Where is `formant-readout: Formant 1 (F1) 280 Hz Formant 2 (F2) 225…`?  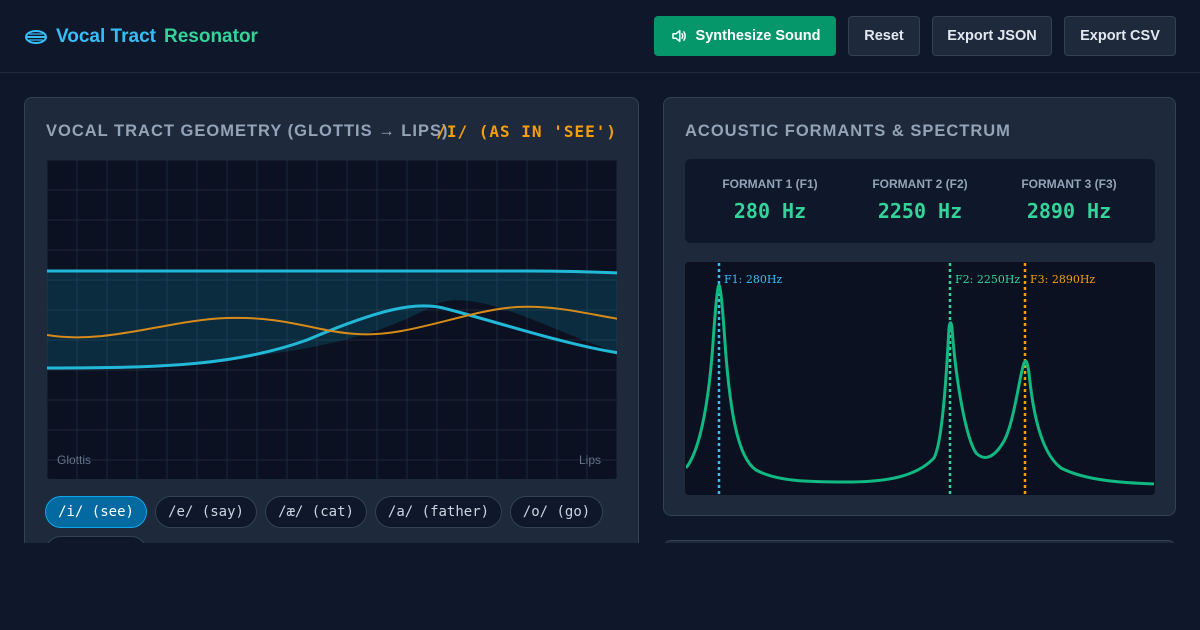 formant-readout: Formant 1 (F1) 280 Hz Formant 2 (F2) 225… is located at coordinates (920, 201).